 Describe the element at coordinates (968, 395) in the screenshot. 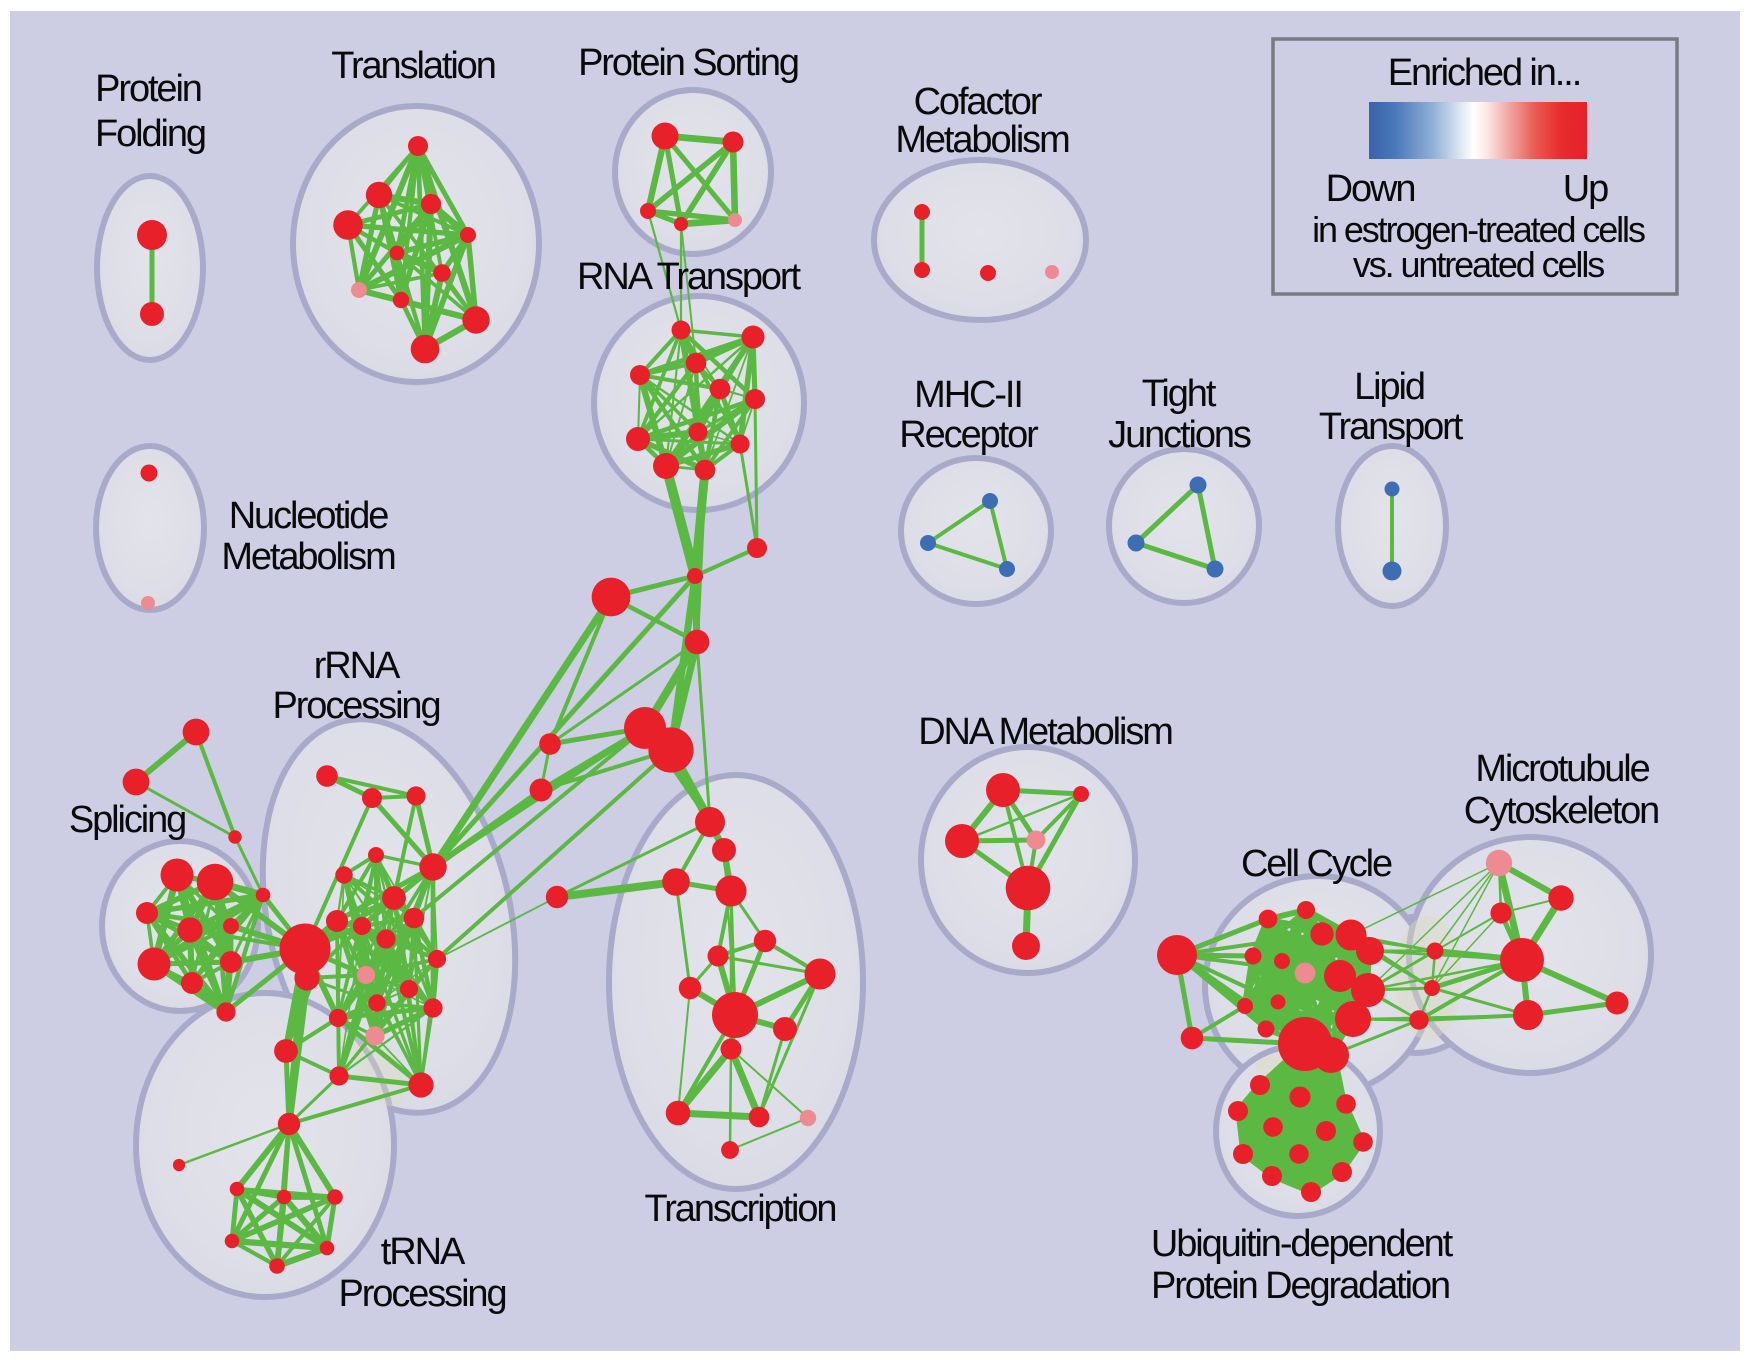

I see `svg-text: MHC-II` at that location.